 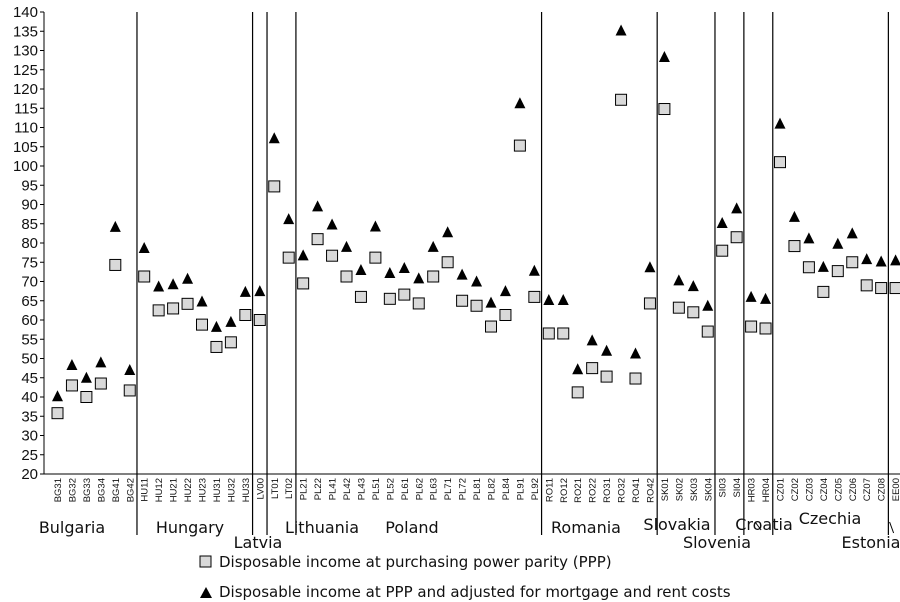 I want to click on y-tick-label: 25, so click(x=29, y=455).